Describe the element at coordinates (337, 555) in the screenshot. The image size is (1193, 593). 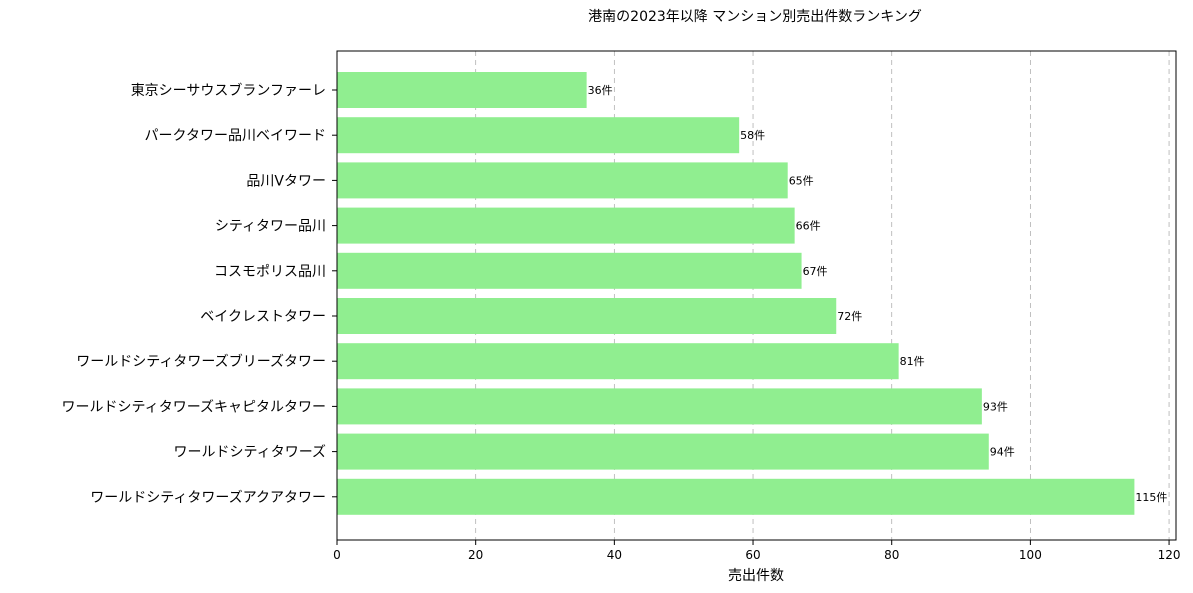
I see `x-tick-label: 0` at that location.